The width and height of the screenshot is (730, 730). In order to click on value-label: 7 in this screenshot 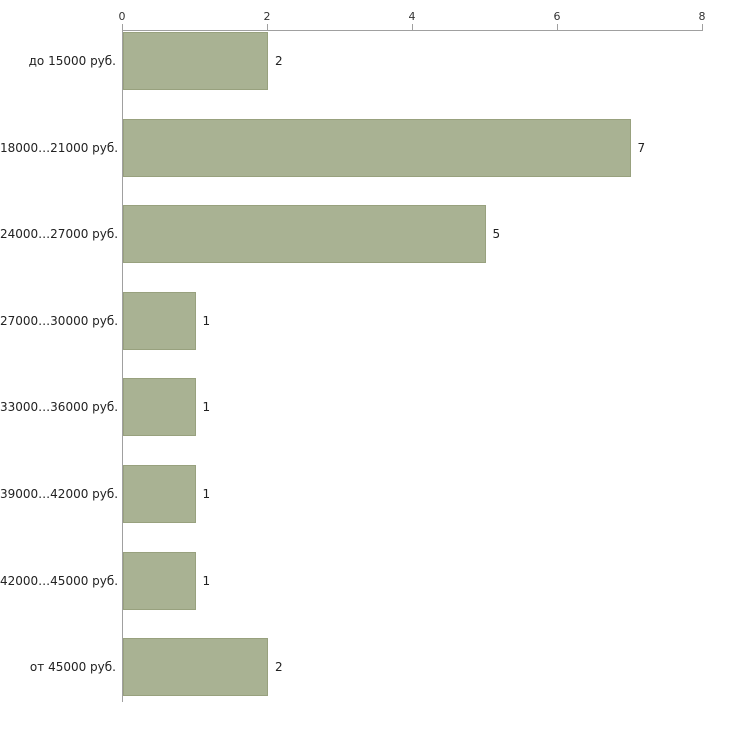, I will do `click(641, 147)`.